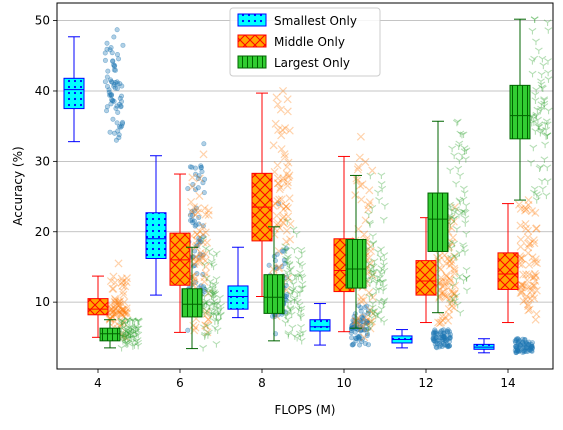 This screenshot has width=563, height=430. I want to click on legend-entry: Largest Only, so click(293, 62).